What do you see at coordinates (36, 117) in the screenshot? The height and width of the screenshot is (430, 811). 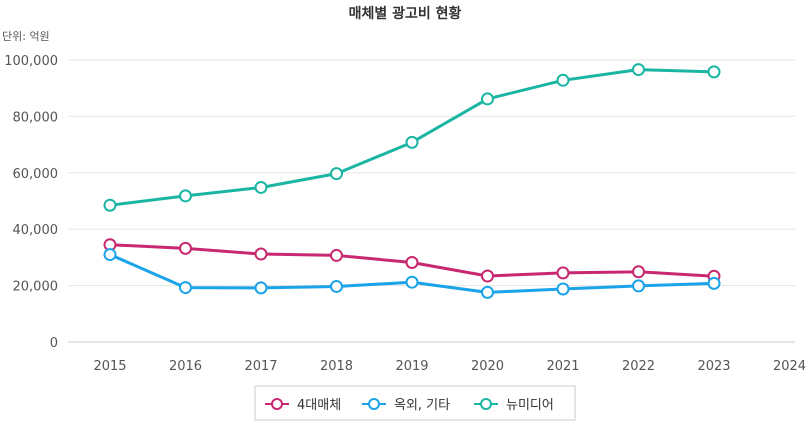 I see `y-tick-label: 80,000` at bounding box center [36, 117].